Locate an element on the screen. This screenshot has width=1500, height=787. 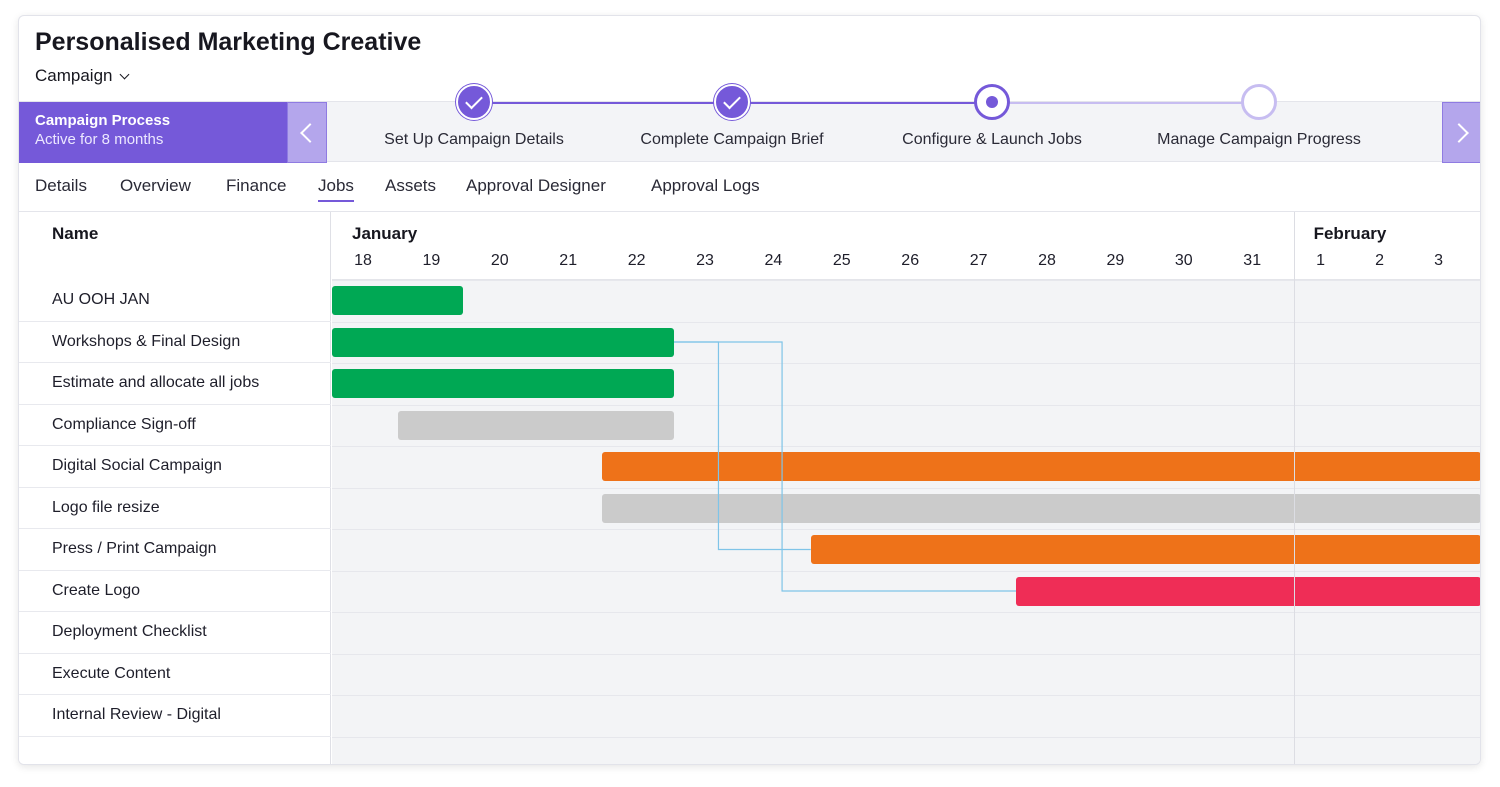
day-label: 3 is located at coordinates (1439, 260).